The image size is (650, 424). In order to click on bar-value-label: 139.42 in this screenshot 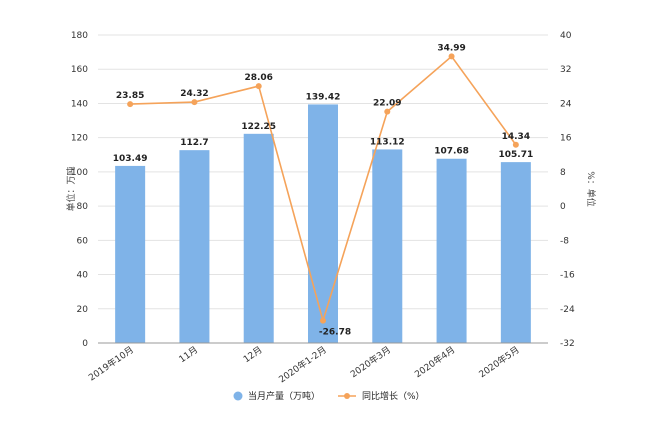, I will do `click(323, 97)`.